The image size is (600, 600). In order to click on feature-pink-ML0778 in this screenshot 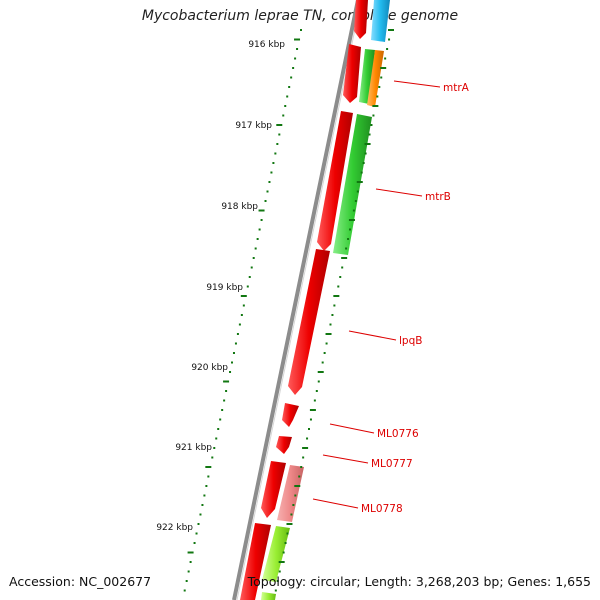, I will do `click(290, 493)`.